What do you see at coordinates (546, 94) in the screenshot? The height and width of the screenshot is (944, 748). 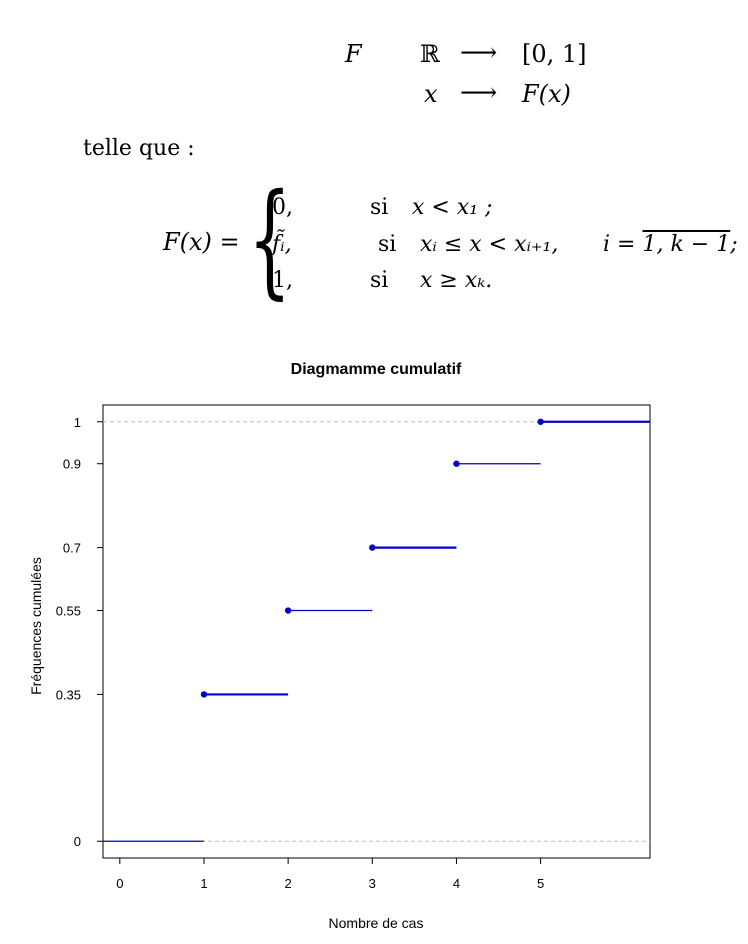 I see `map-image: F(x)` at bounding box center [546, 94].